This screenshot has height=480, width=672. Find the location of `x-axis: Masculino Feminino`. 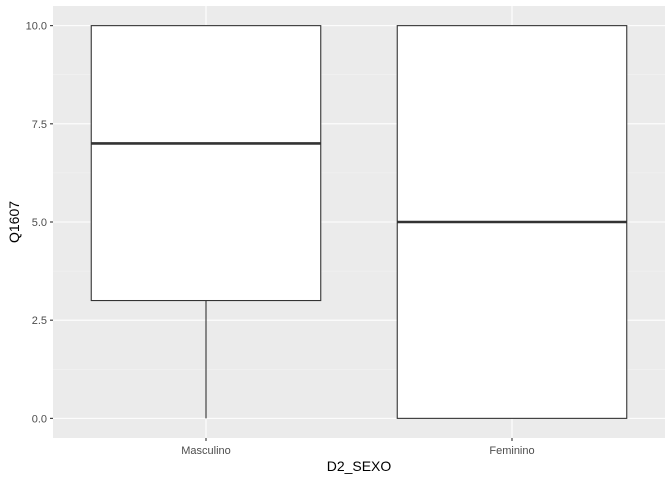

x-axis: Masculino Feminino is located at coordinates (358, 447).